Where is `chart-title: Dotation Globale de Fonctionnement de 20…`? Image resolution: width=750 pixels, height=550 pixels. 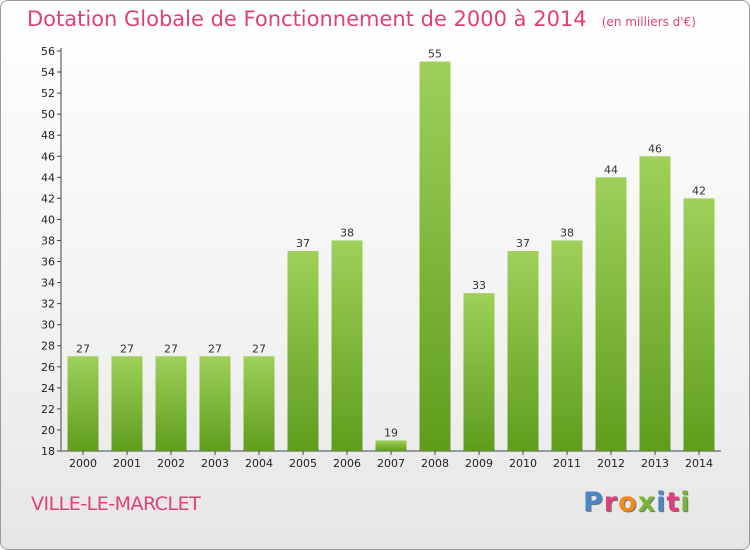
chart-title: Dotation Globale de Fonctionnement de 20… is located at coordinates (361, 19).